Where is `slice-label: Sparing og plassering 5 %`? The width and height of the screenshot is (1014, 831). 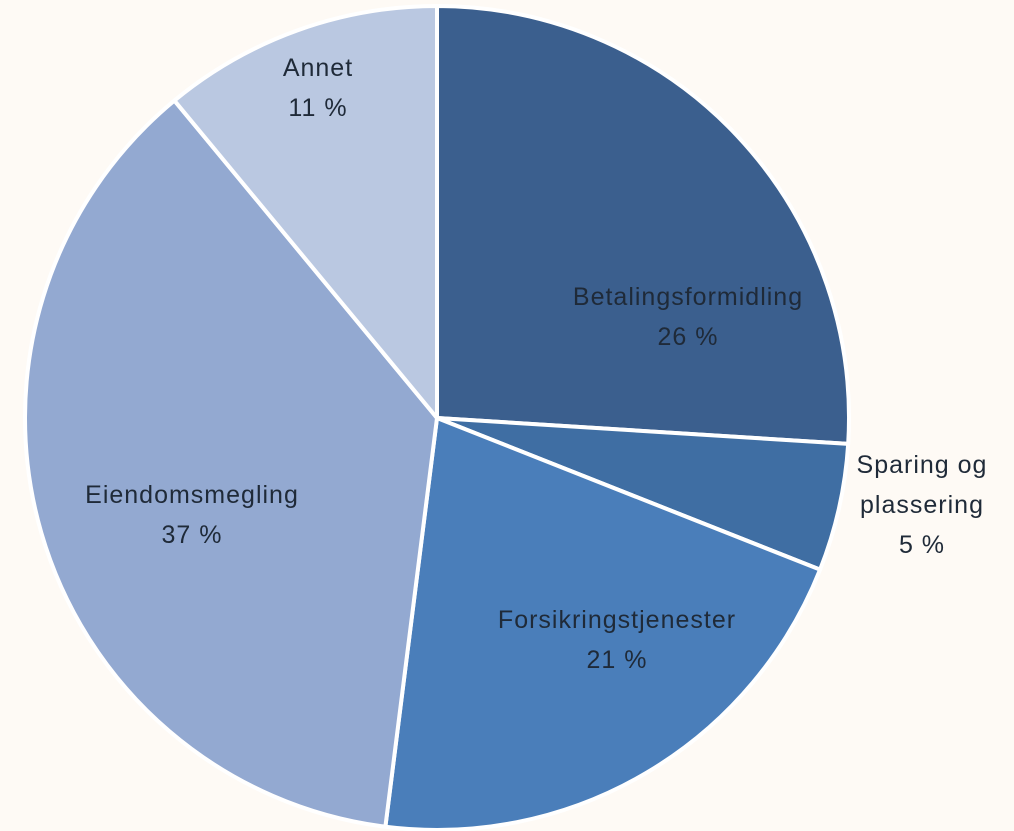
slice-label: Sparing og plassering 5 % is located at coordinates (922, 505).